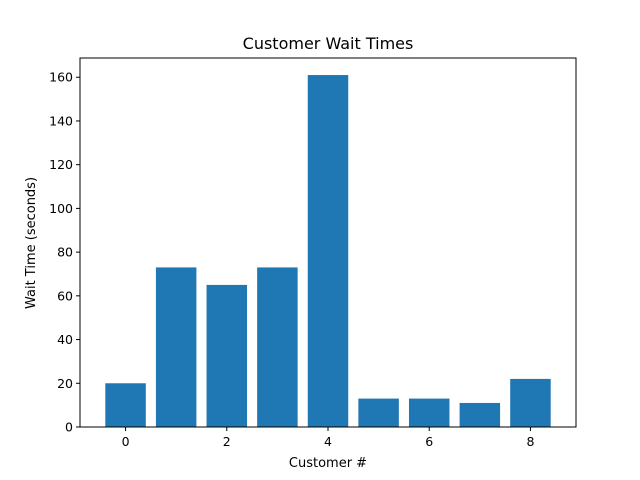  What do you see at coordinates (328, 441) in the screenshot?
I see `x-tick-label: 4` at bounding box center [328, 441].